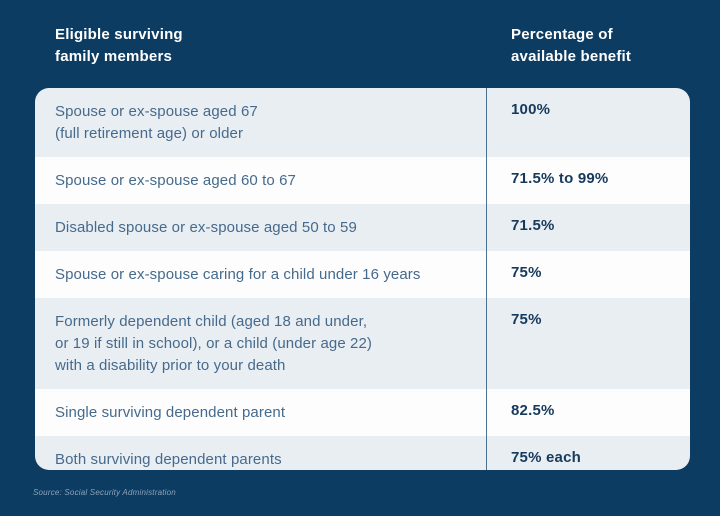 The height and width of the screenshot is (516, 720). Describe the element at coordinates (362, 413) in the screenshot. I see `table-row: Single surviving dependent parent 82.5%` at that location.